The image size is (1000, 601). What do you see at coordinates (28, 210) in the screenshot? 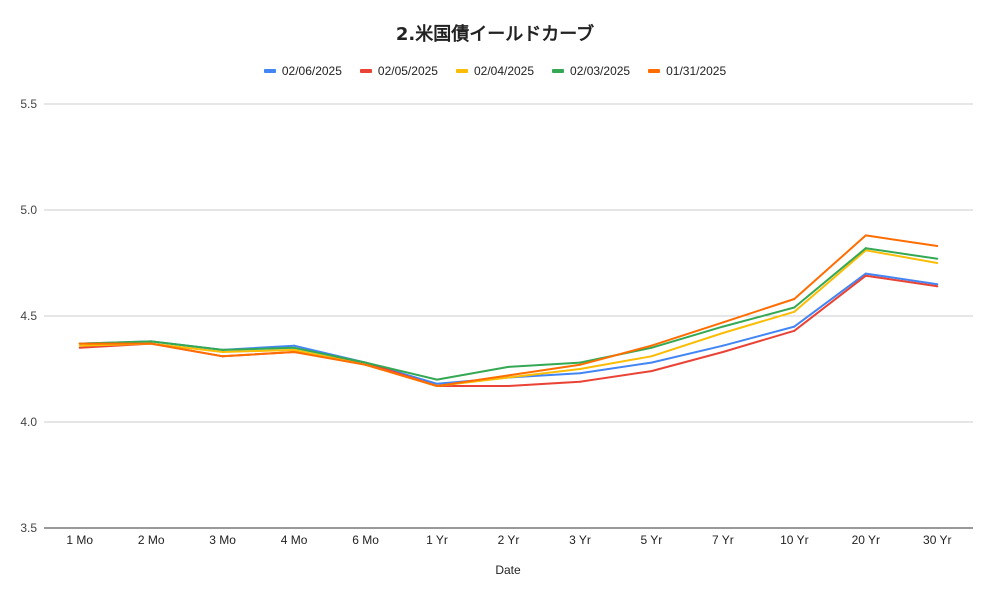
I see `y-tick-label: 5.0` at bounding box center [28, 210].